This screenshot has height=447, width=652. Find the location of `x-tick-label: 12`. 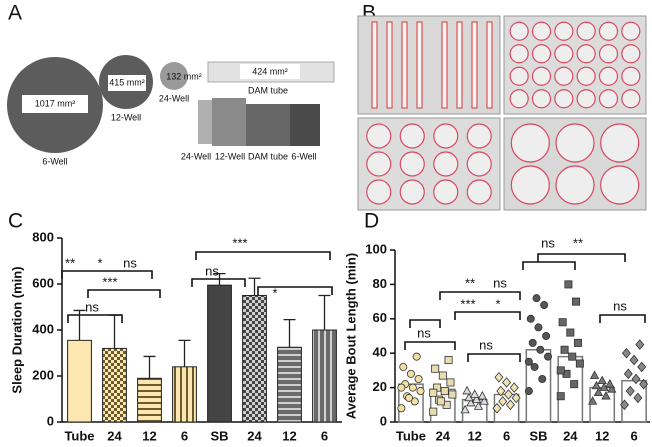

x-tick-label: 12 is located at coordinates (289, 435).